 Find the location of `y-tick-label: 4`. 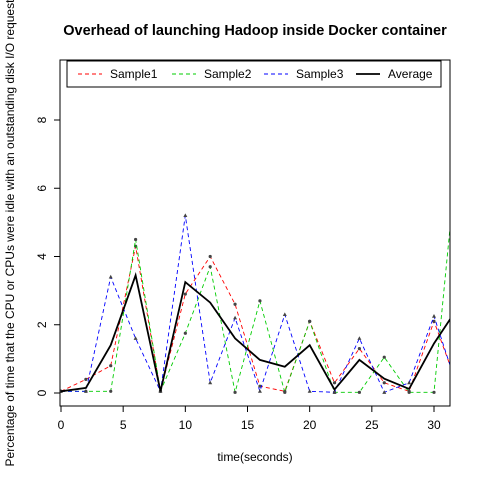

y-tick-label: 4 is located at coordinates (42, 256).